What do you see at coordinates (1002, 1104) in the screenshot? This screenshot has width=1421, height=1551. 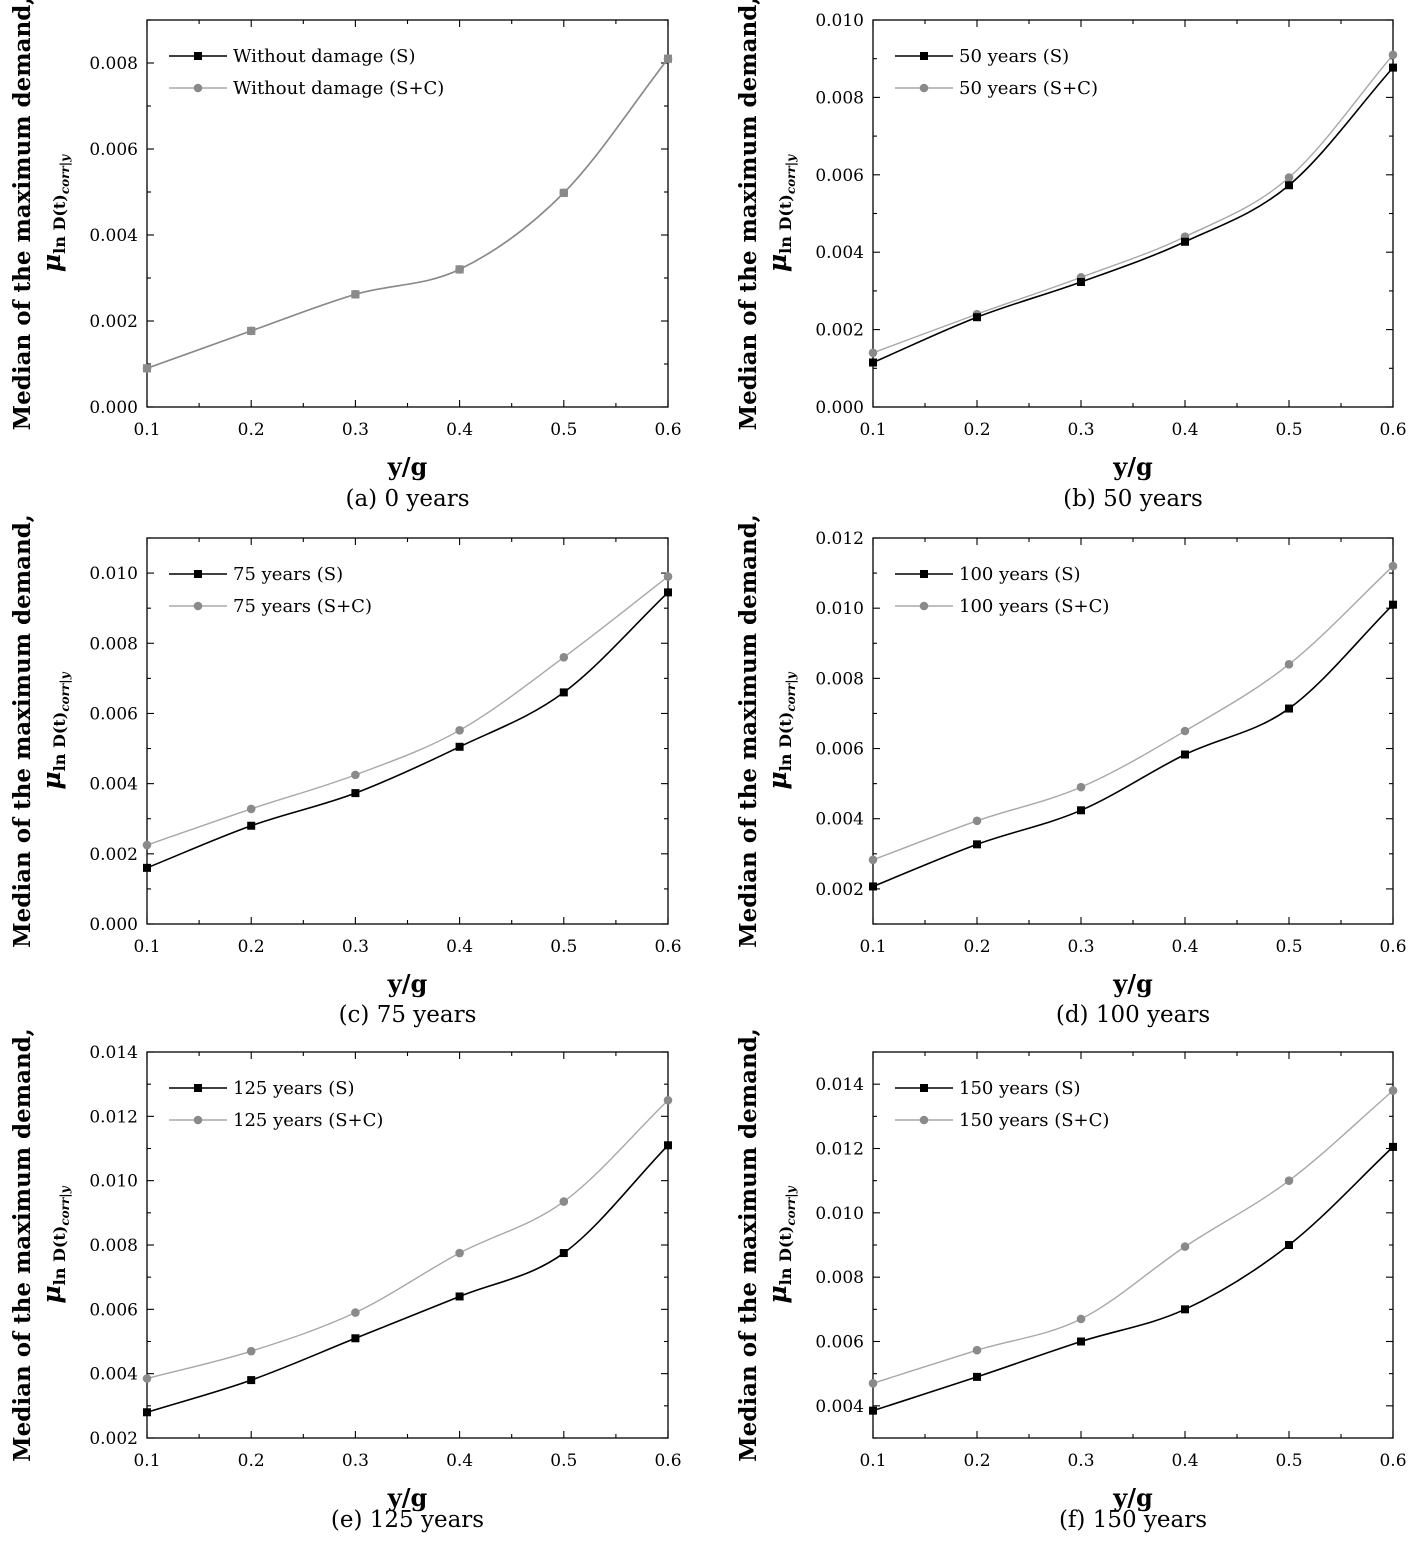 I see `legend: 150 years (S) 150 years (S+C)` at bounding box center [1002, 1104].